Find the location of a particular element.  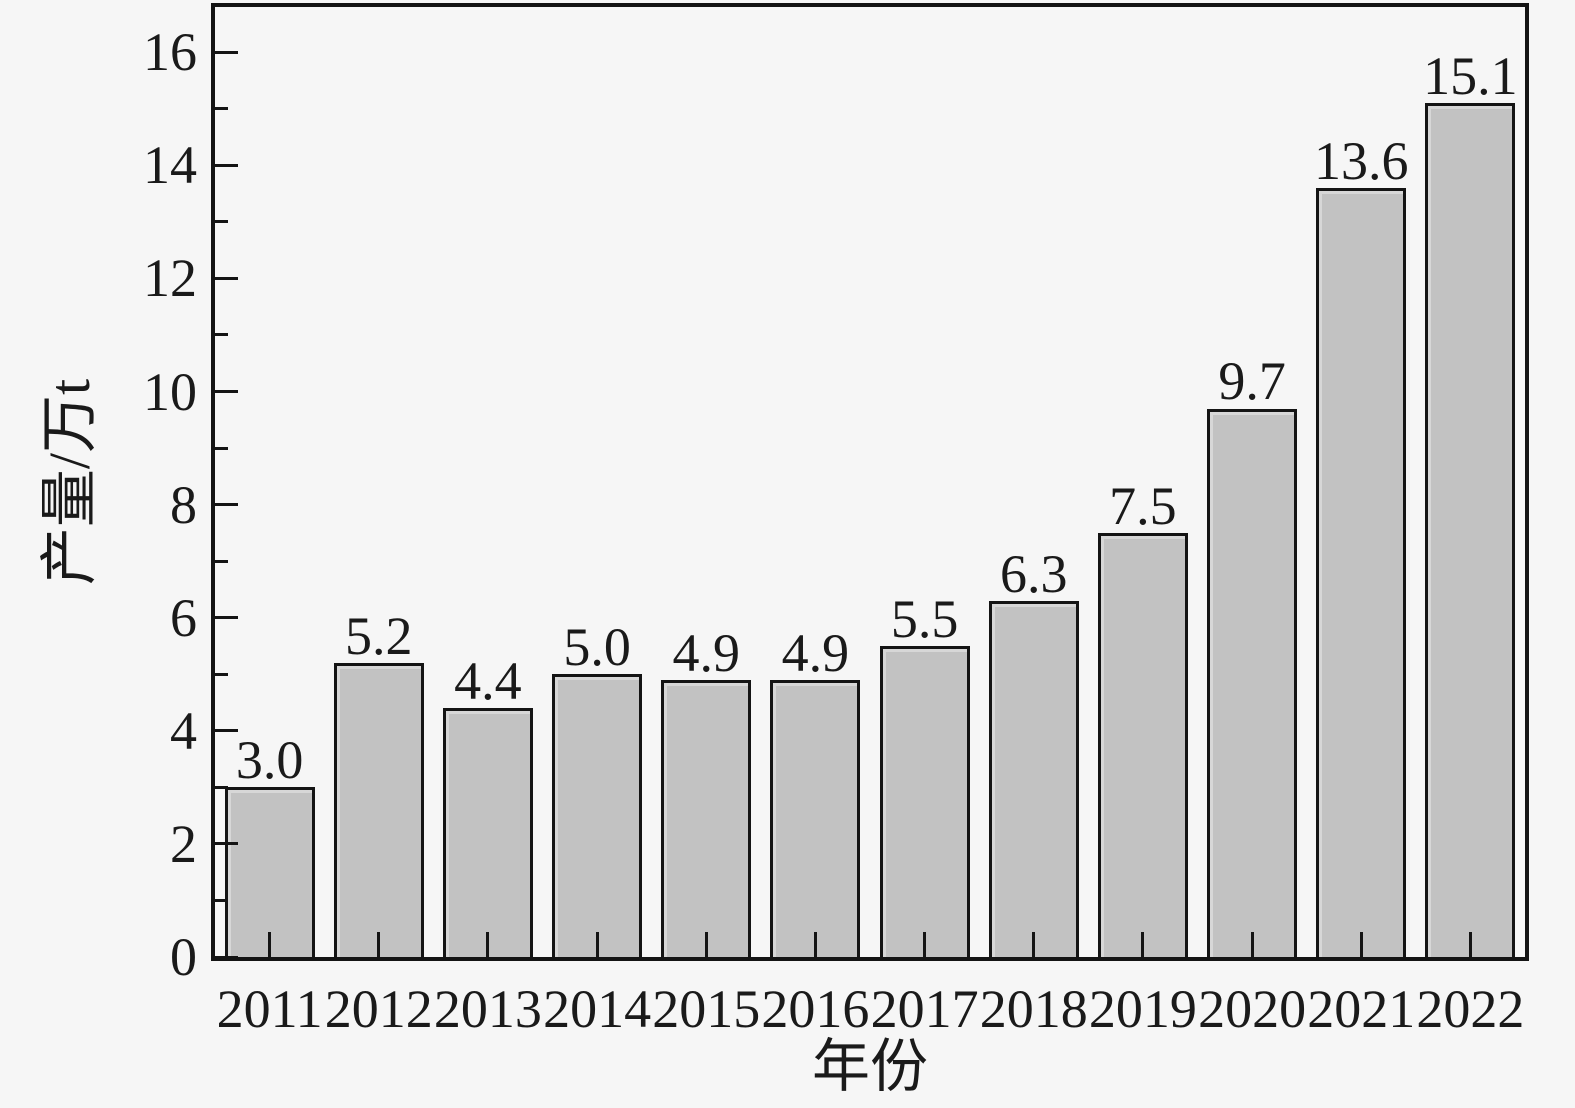

x-tick-label: 2013 is located at coordinates (487, 1009).